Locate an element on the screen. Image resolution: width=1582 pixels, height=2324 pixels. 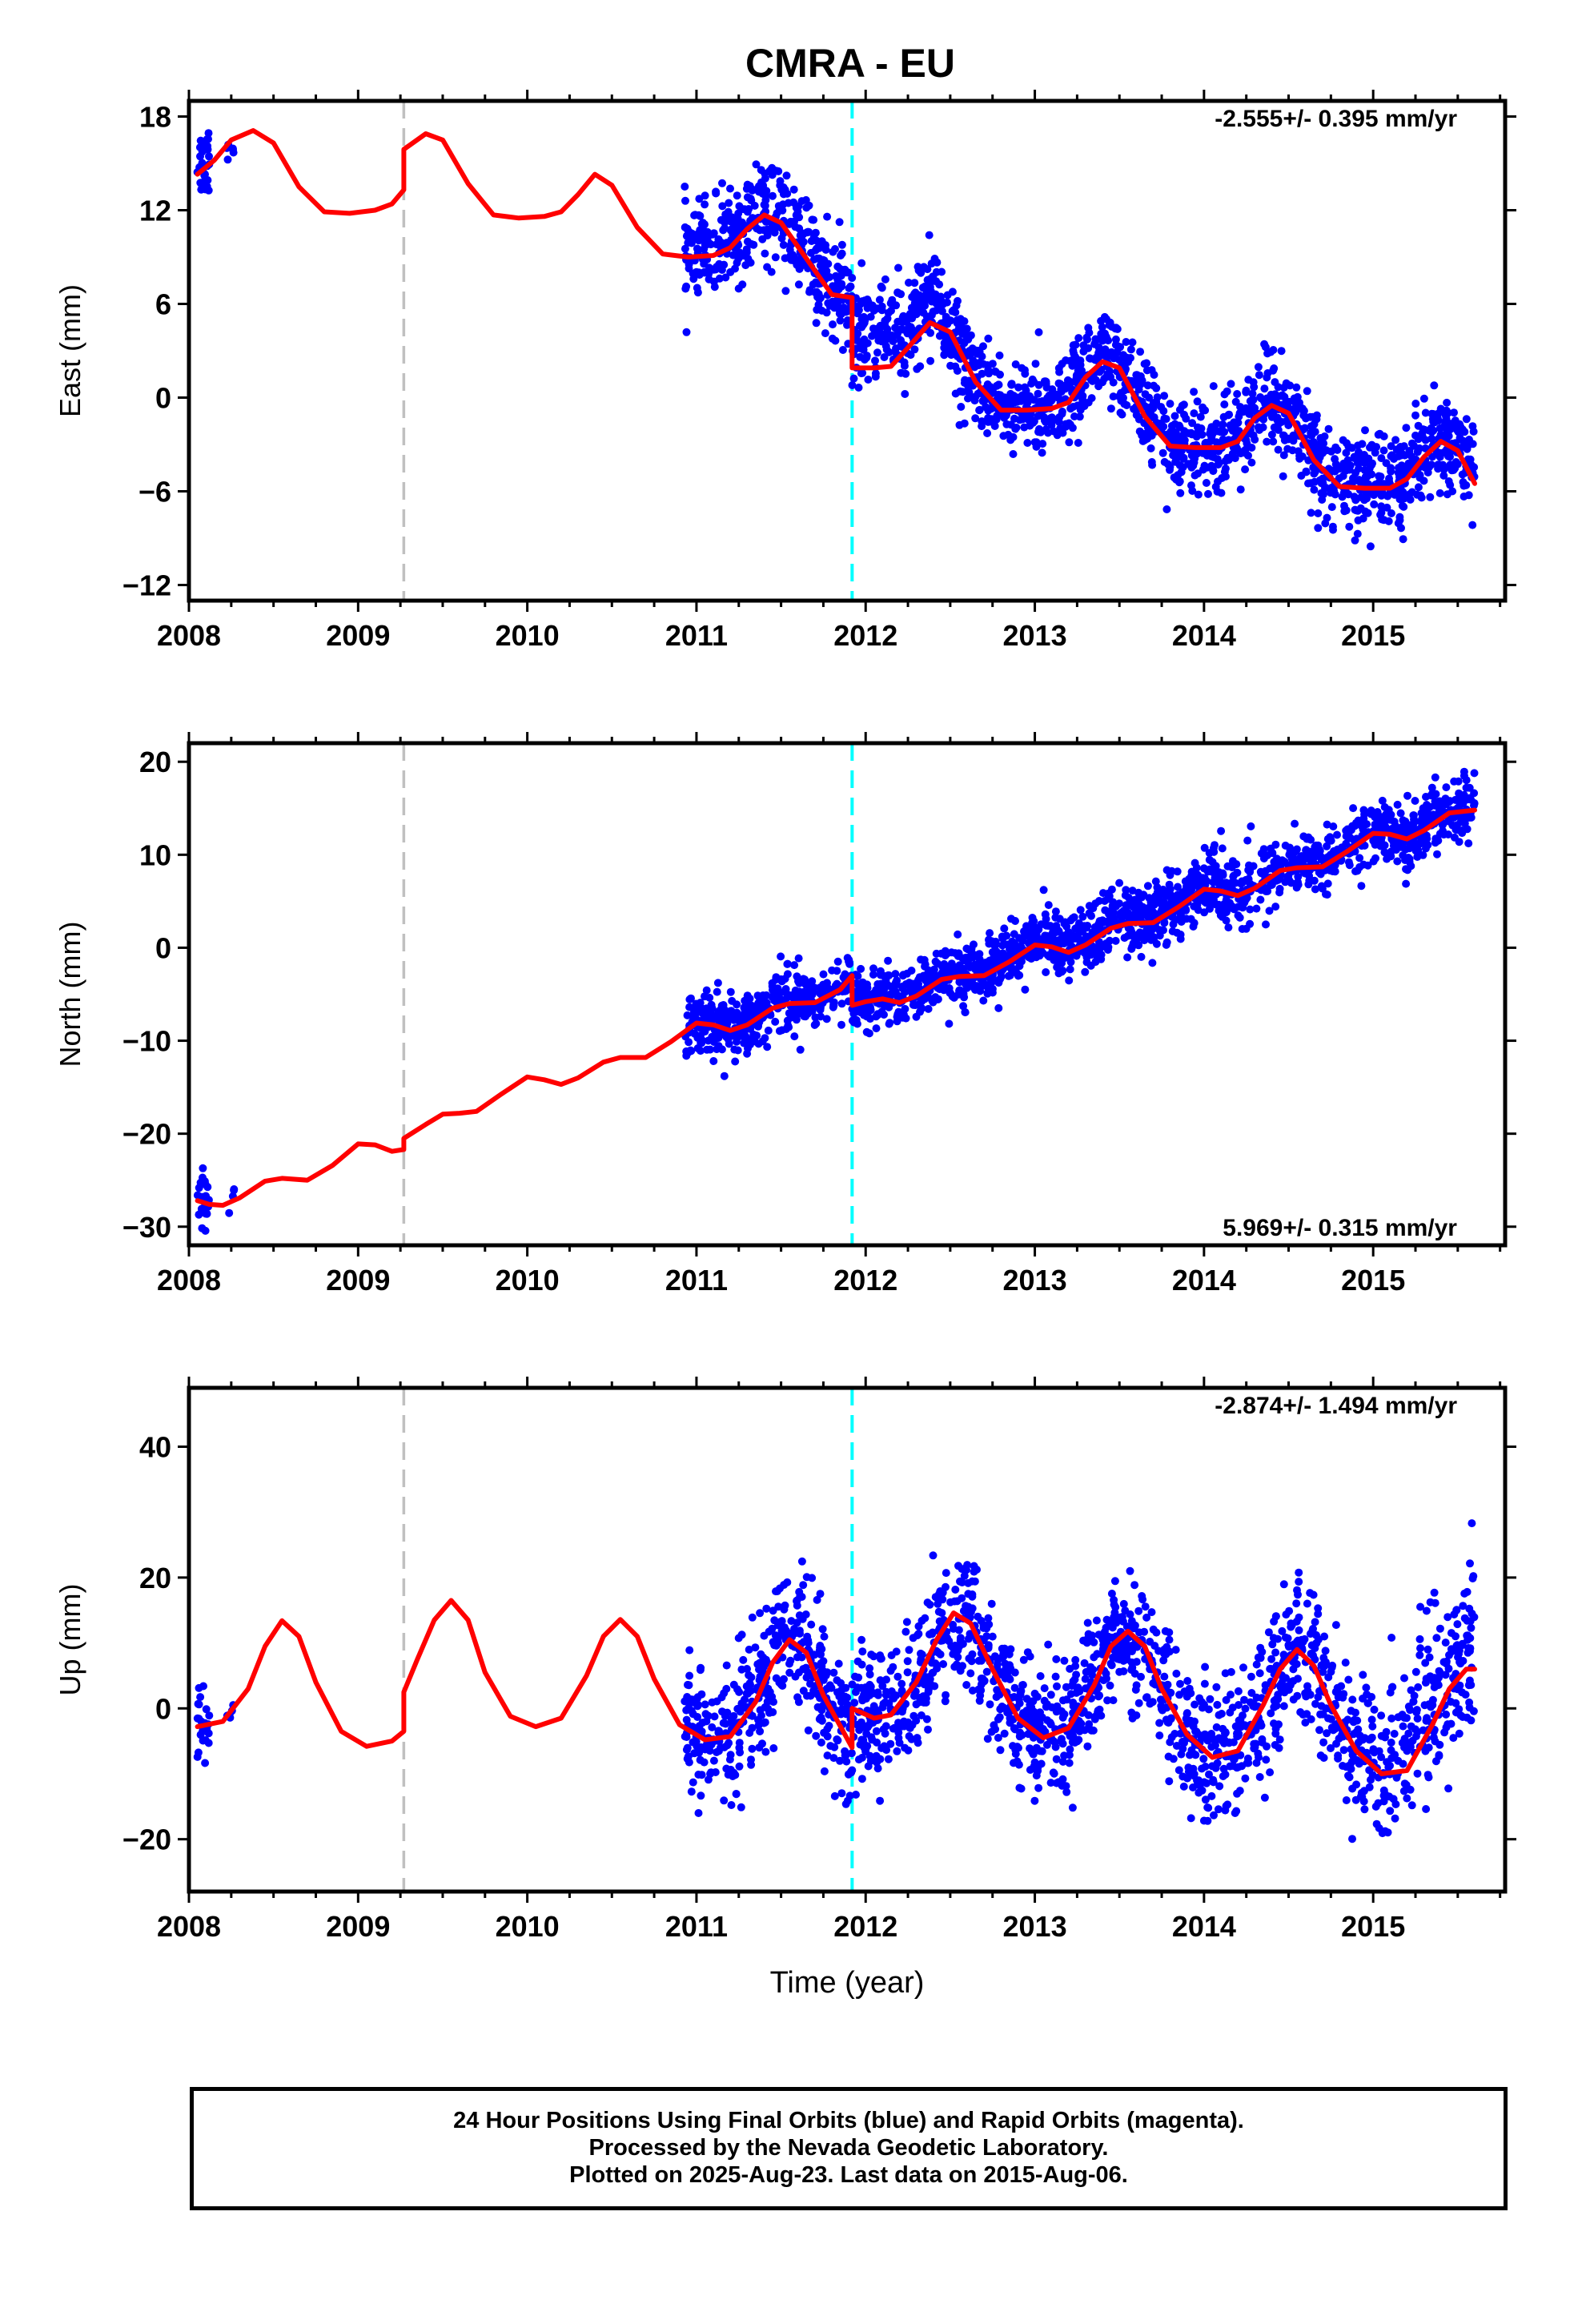
north-y-tick-label: −10 is located at coordinates (146, 1041).